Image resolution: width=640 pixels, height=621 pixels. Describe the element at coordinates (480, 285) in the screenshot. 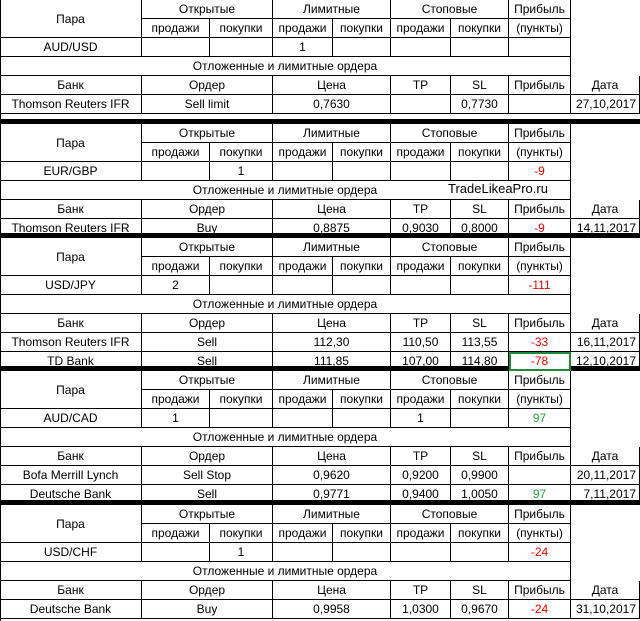

I see `stop-buy-value` at that location.